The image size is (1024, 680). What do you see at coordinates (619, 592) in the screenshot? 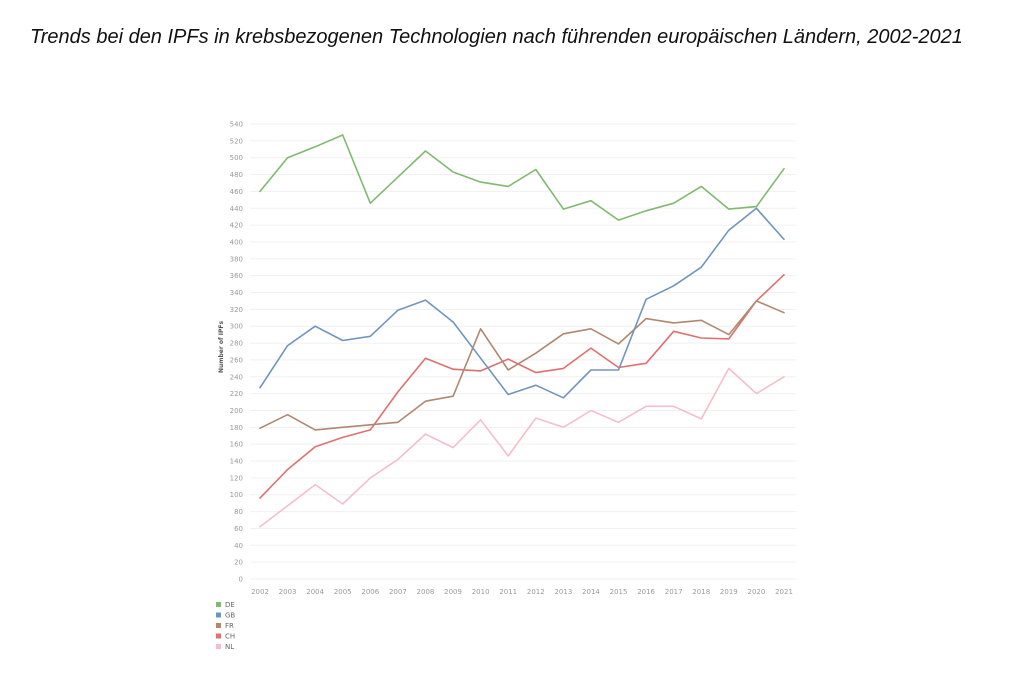
I see `x-tick-label: 2015` at bounding box center [619, 592].